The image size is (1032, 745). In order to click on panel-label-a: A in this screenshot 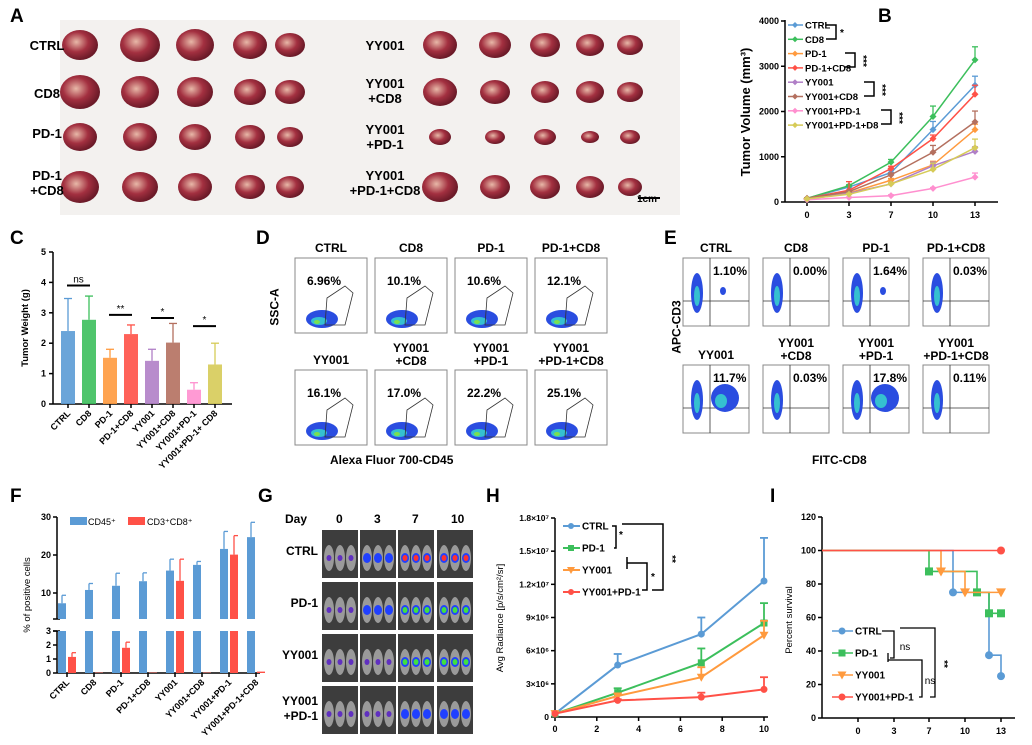, I will do `click(17, 16)`.